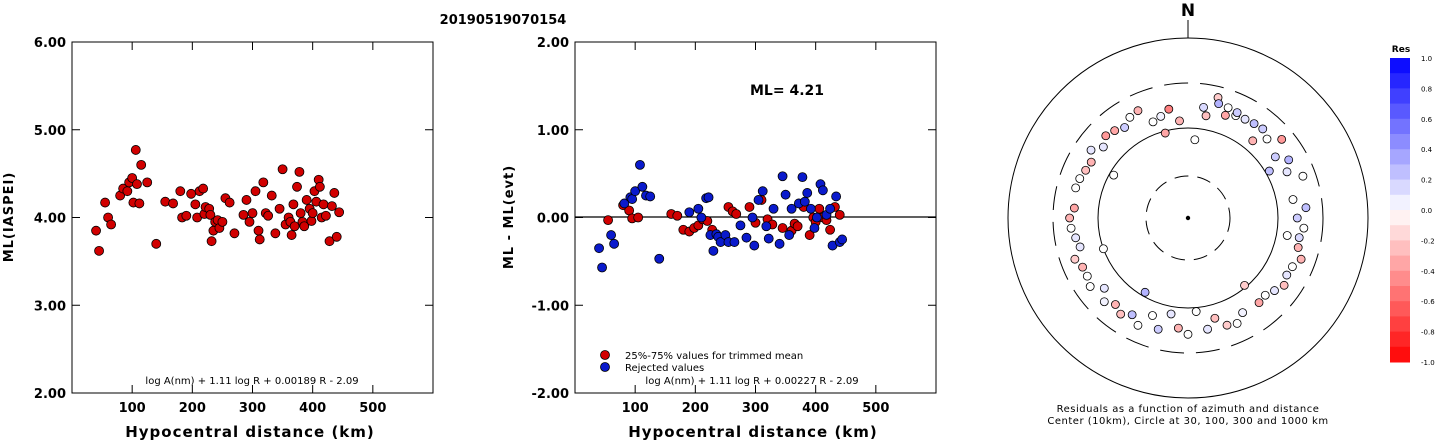 The width and height of the screenshot is (1437, 441). I want to click on color-scale-label: 1.0, so click(1426, 59).